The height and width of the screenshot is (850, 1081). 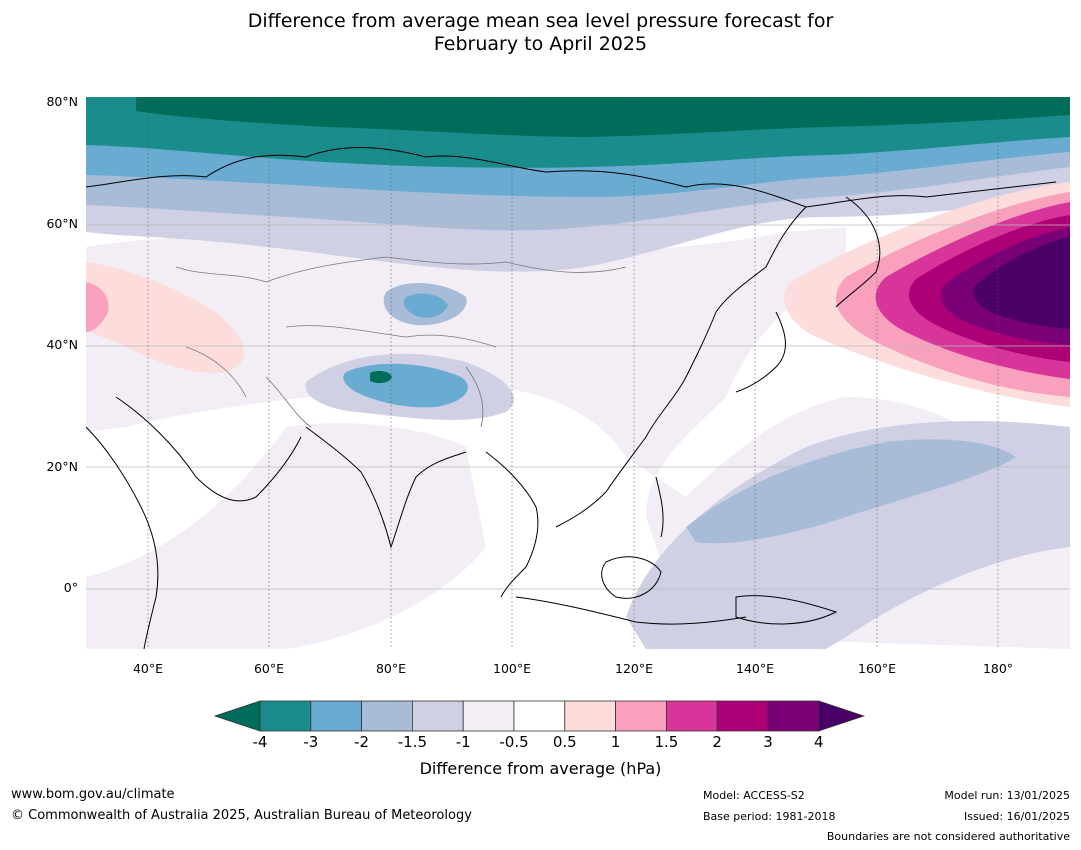 What do you see at coordinates (208, 449) in the screenshot?
I see `coastline-arabia` at bounding box center [208, 449].